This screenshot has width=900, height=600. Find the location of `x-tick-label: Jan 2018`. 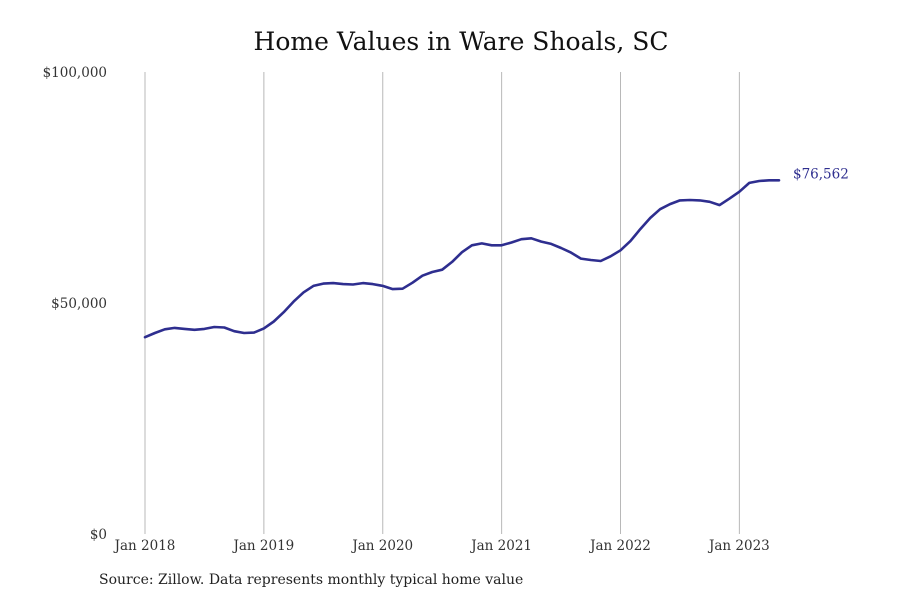

x-tick-label: Jan 2018 is located at coordinates (144, 546).